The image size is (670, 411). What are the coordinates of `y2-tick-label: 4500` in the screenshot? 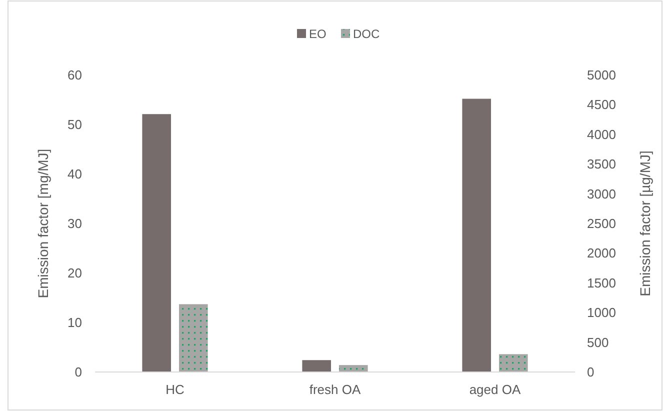 It's located at (601, 104).